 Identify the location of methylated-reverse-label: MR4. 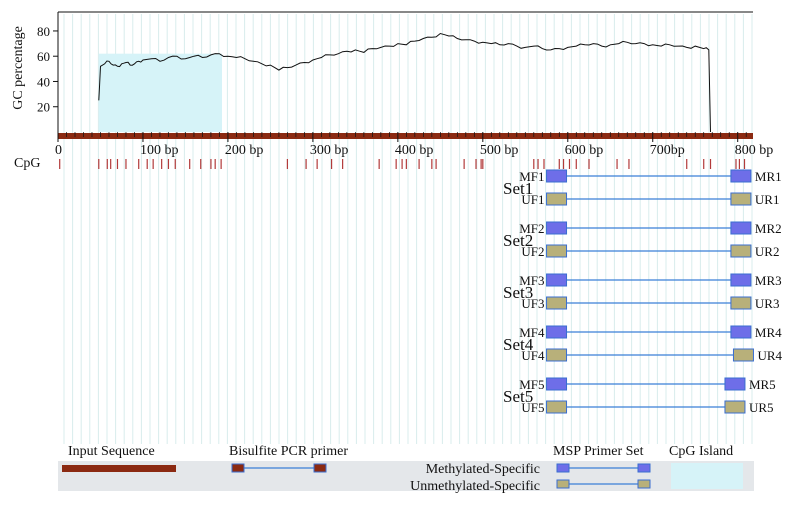
(768, 332).